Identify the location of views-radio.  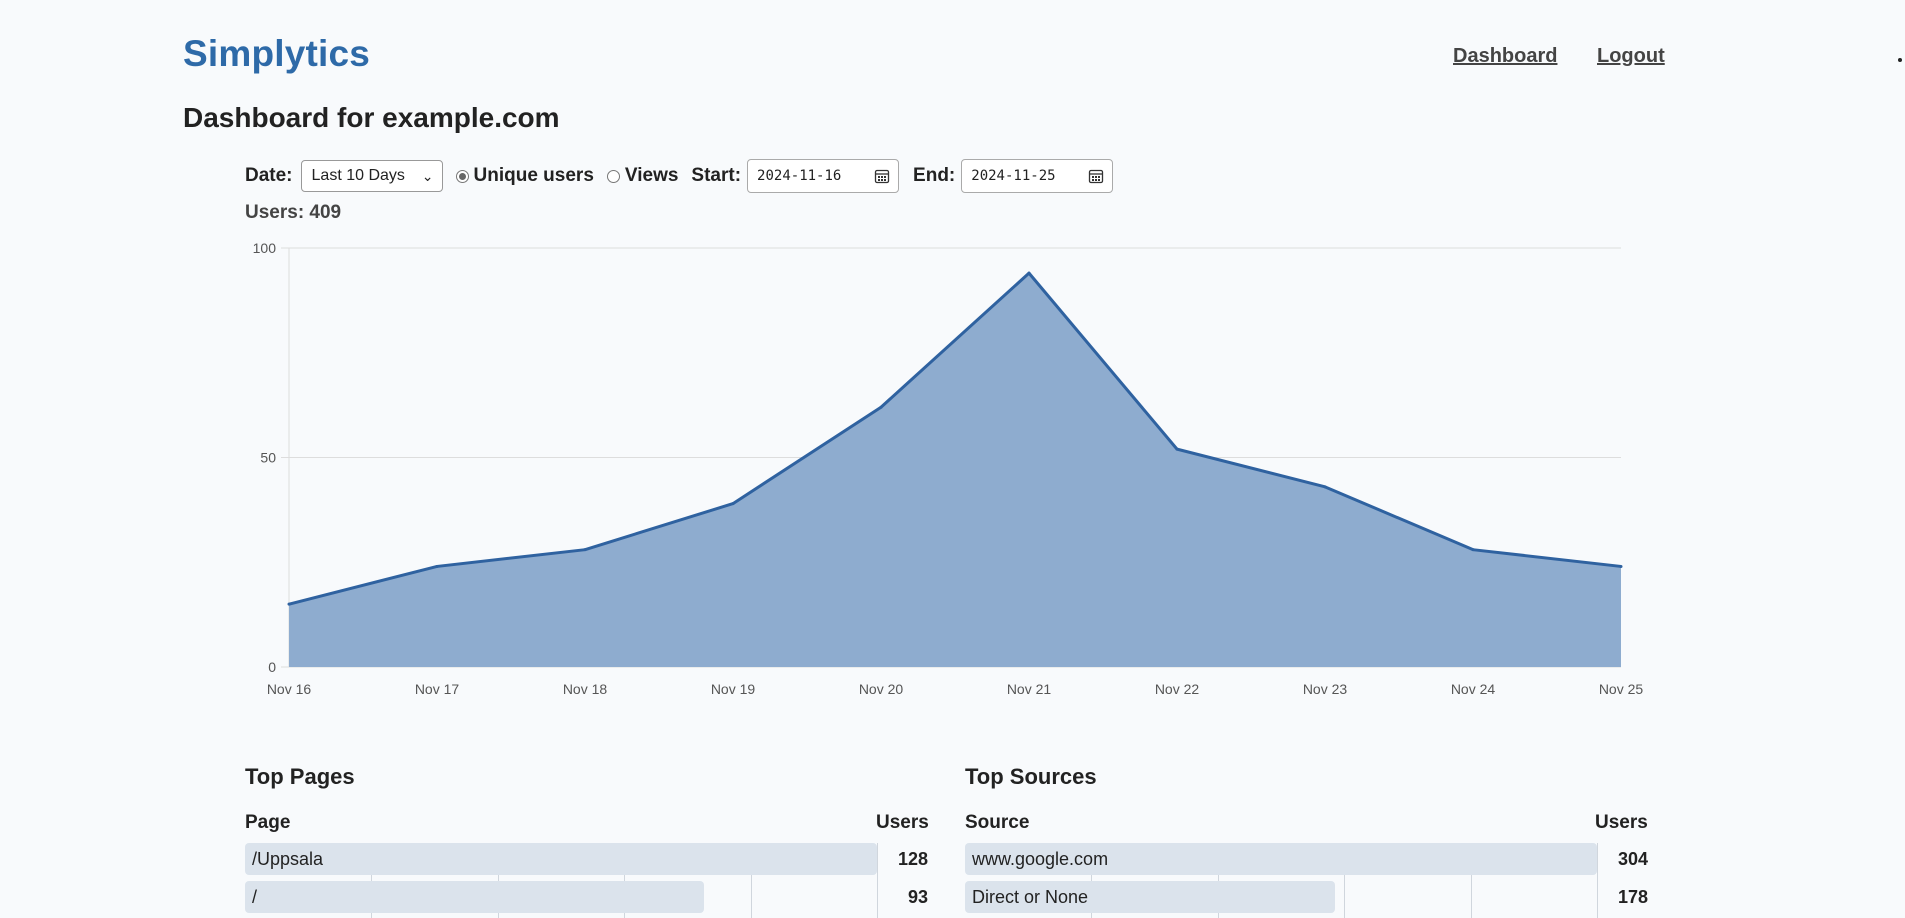
(613, 176).